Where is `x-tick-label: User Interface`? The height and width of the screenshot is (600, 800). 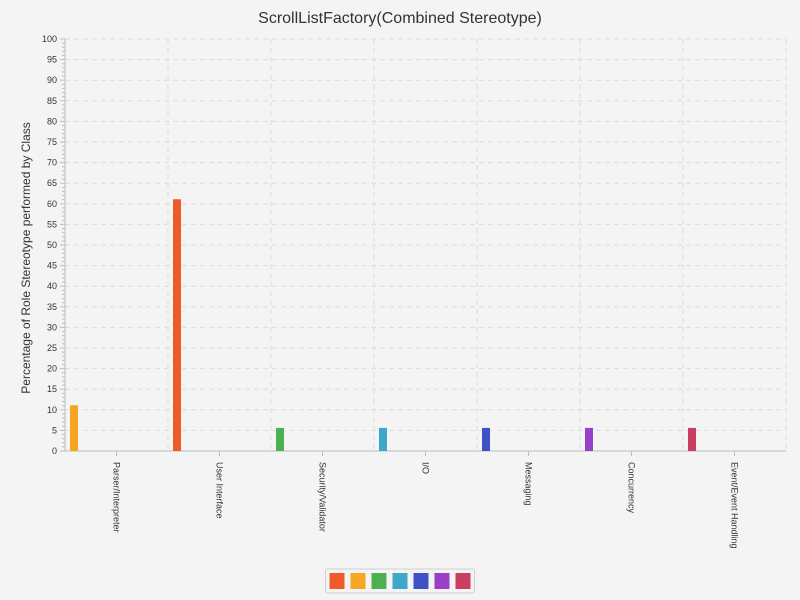
x-tick-label: User Interface is located at coordinates (220, 490).